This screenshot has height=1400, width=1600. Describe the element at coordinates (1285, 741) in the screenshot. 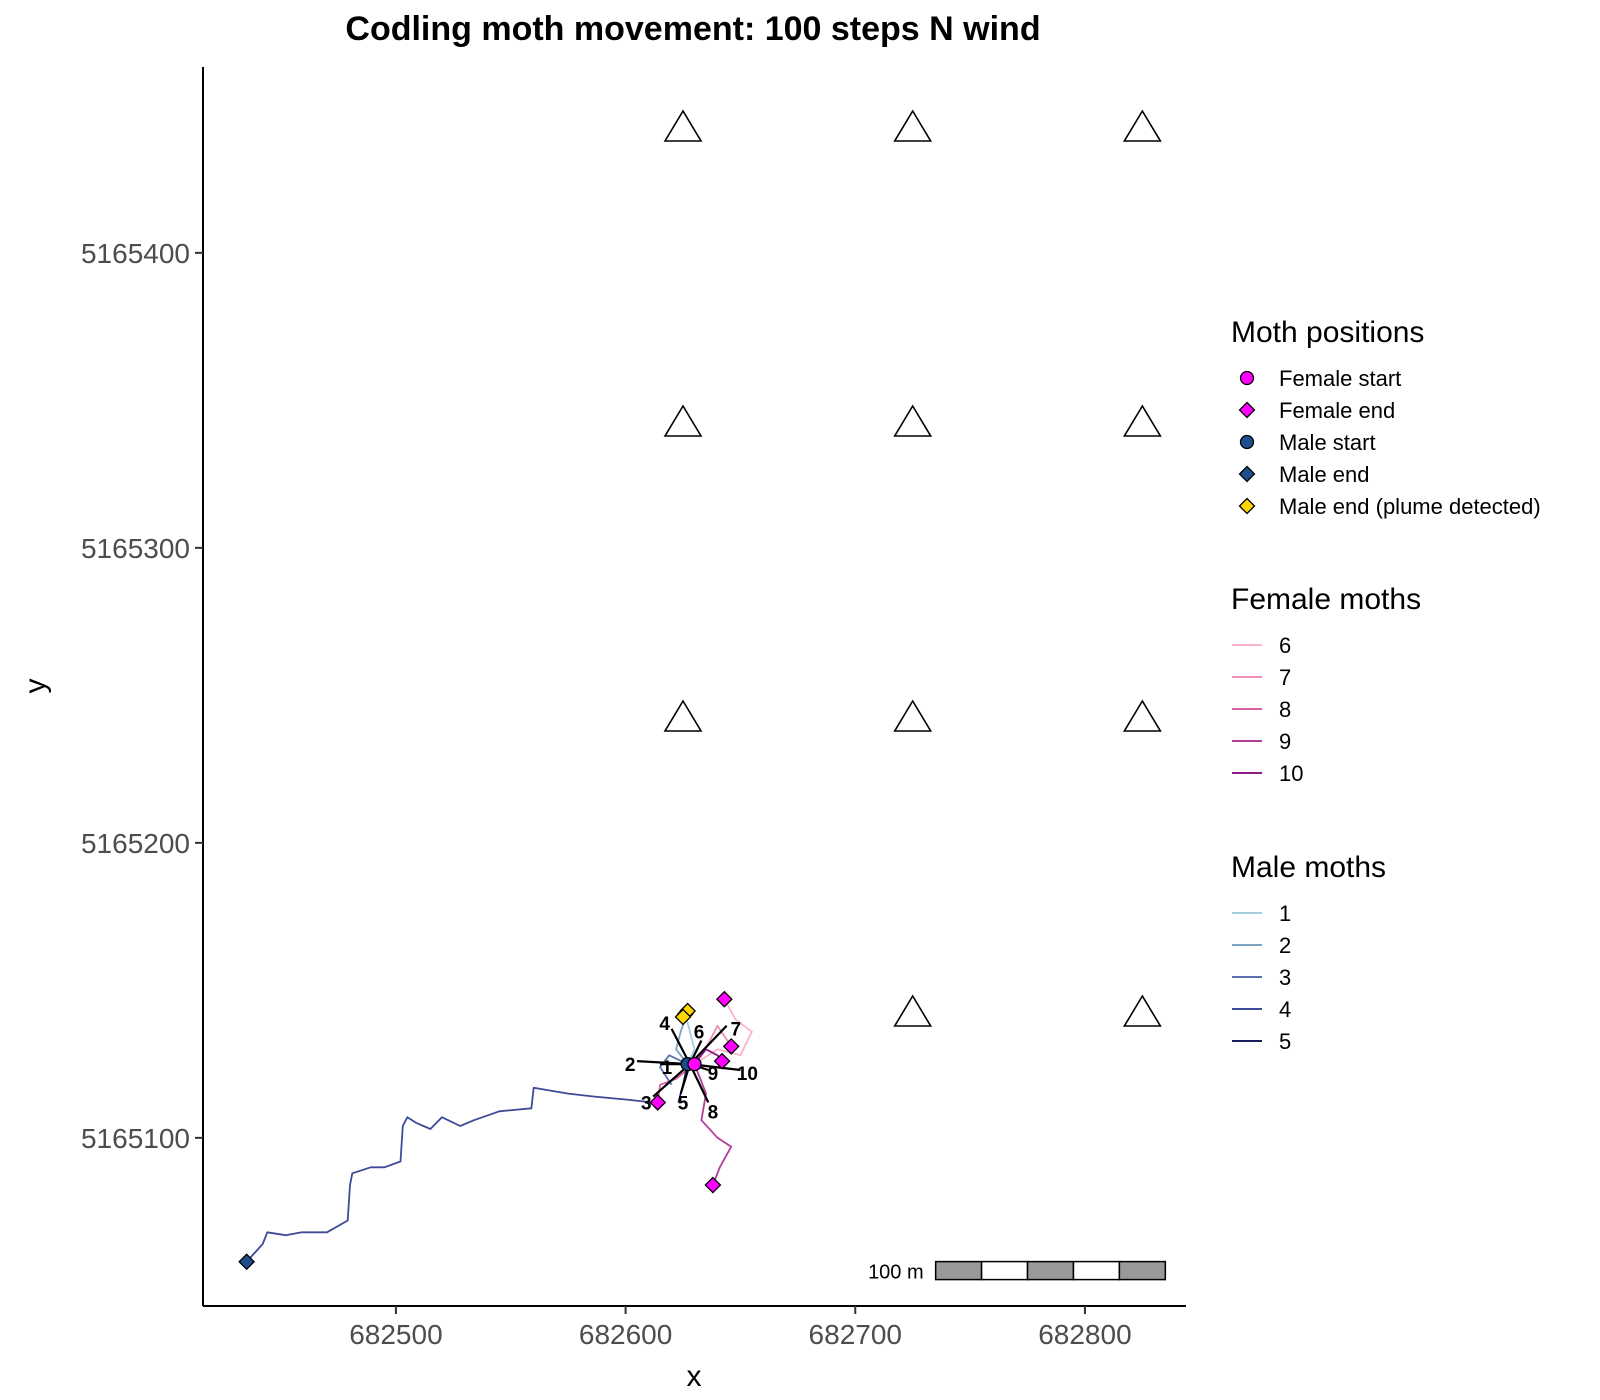

I see `legend-label-1-3: 9` at that location.